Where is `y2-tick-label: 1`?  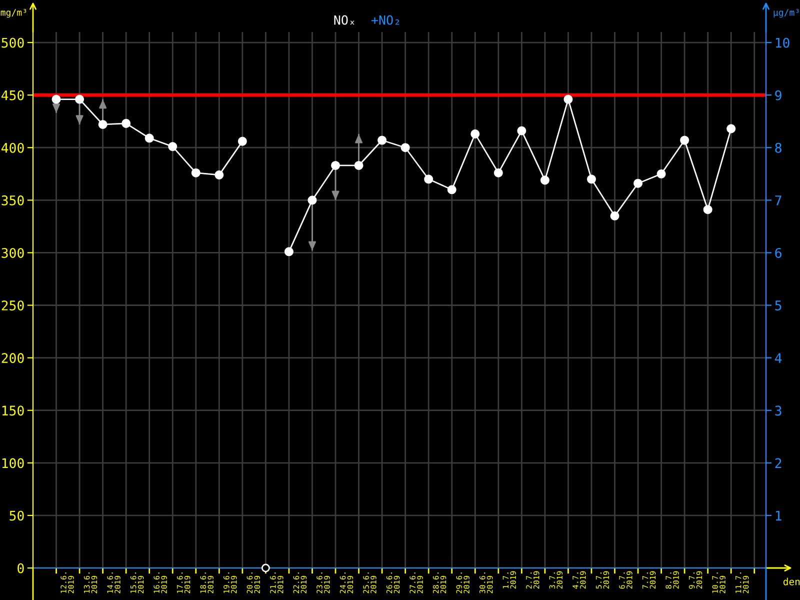 y2-tick-label: 1 is located at coordinates (779, 515).